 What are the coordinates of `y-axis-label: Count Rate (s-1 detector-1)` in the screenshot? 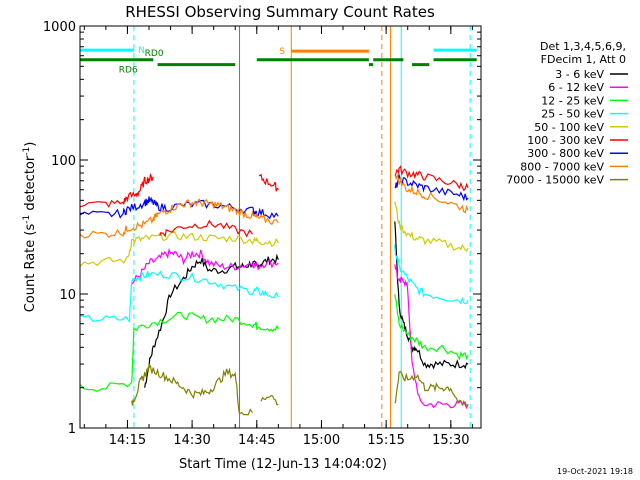 It's located at (30, 227).